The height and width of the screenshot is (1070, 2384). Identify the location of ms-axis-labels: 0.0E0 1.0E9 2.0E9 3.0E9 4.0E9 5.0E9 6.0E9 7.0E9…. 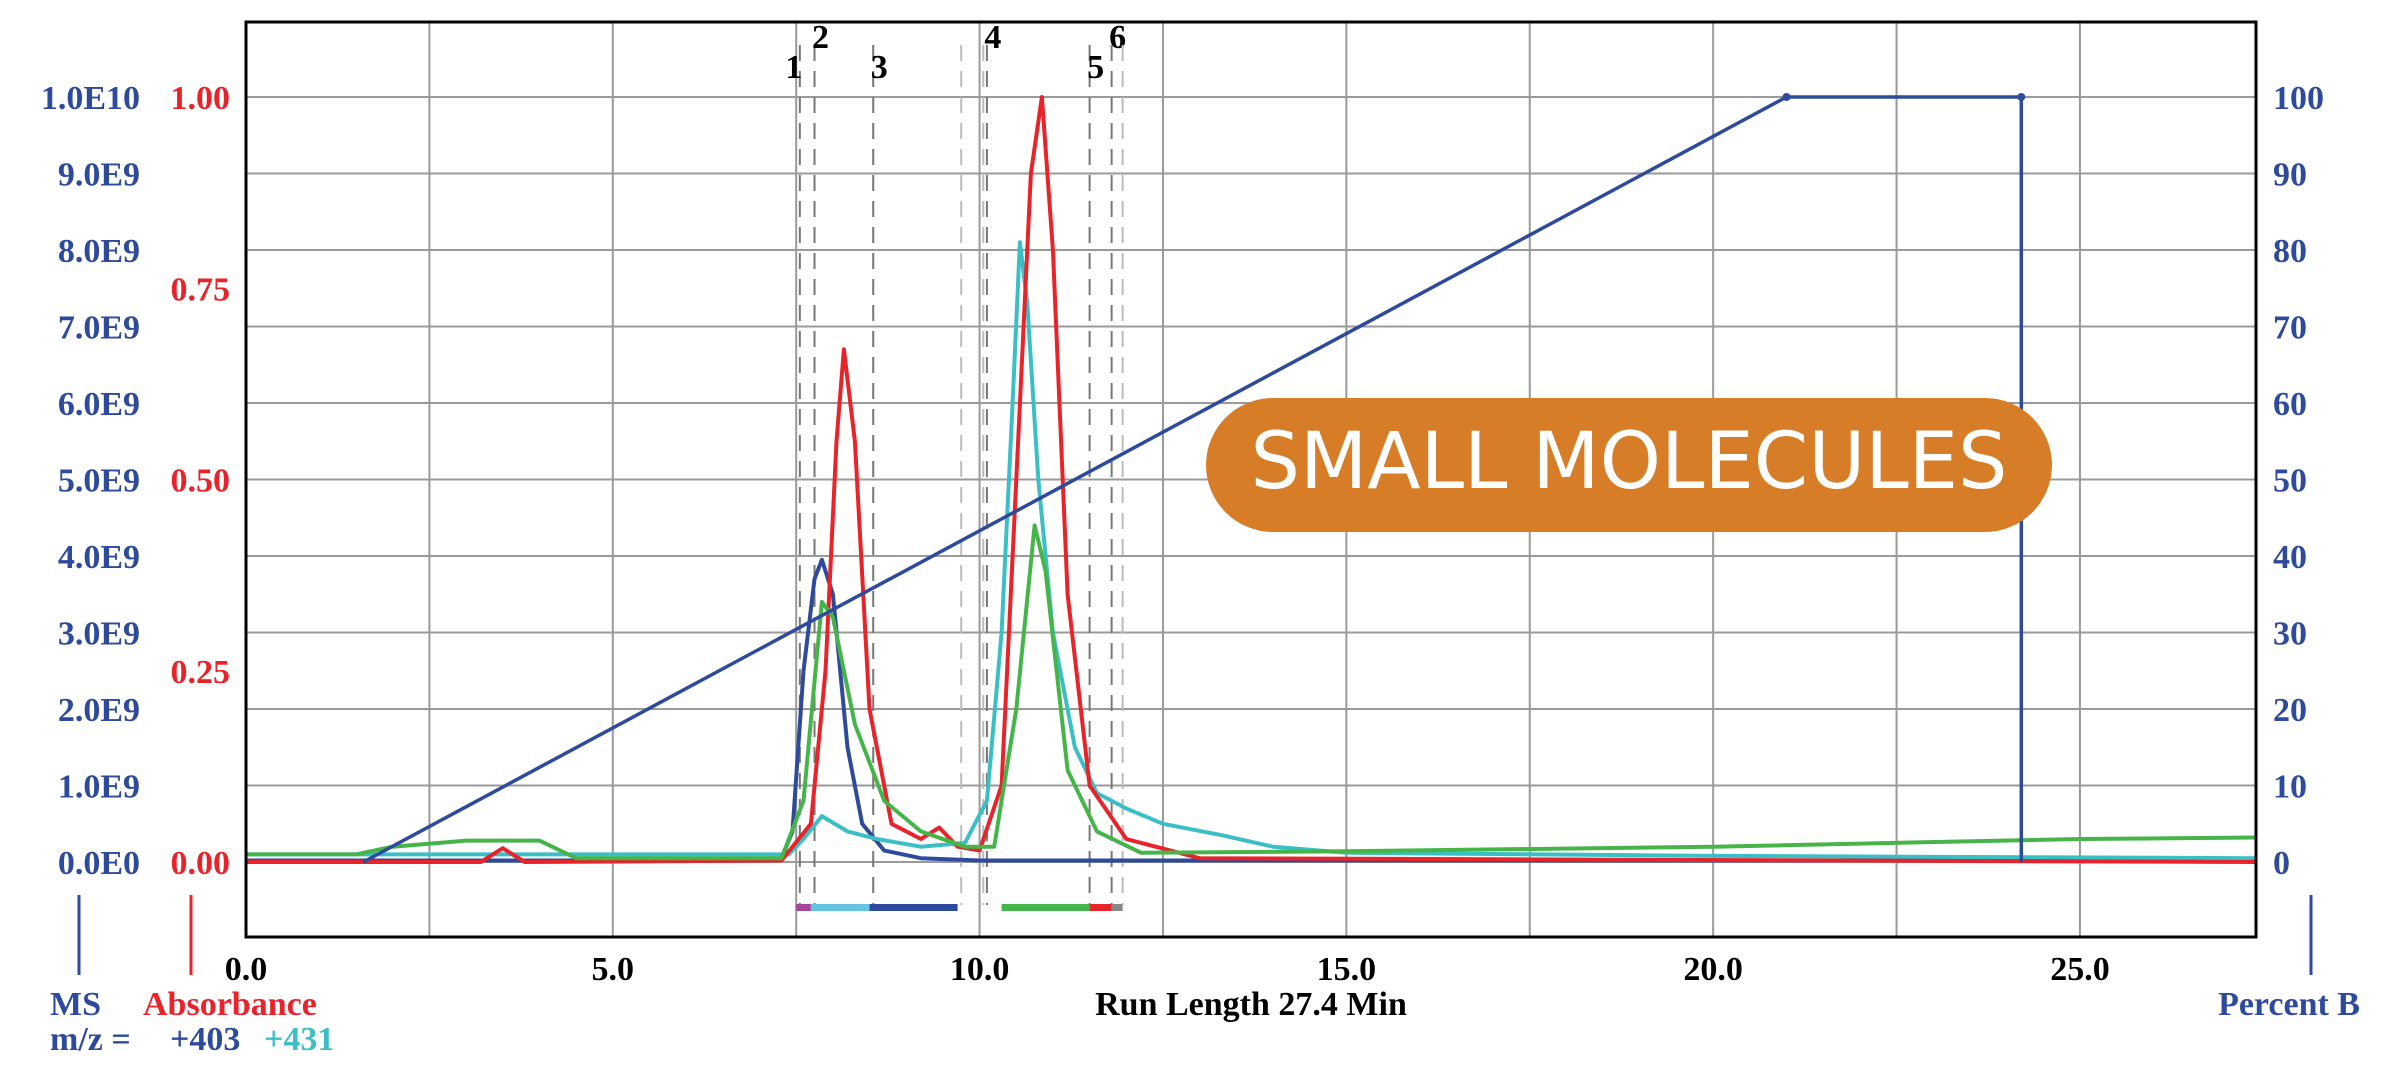
(90, 481).